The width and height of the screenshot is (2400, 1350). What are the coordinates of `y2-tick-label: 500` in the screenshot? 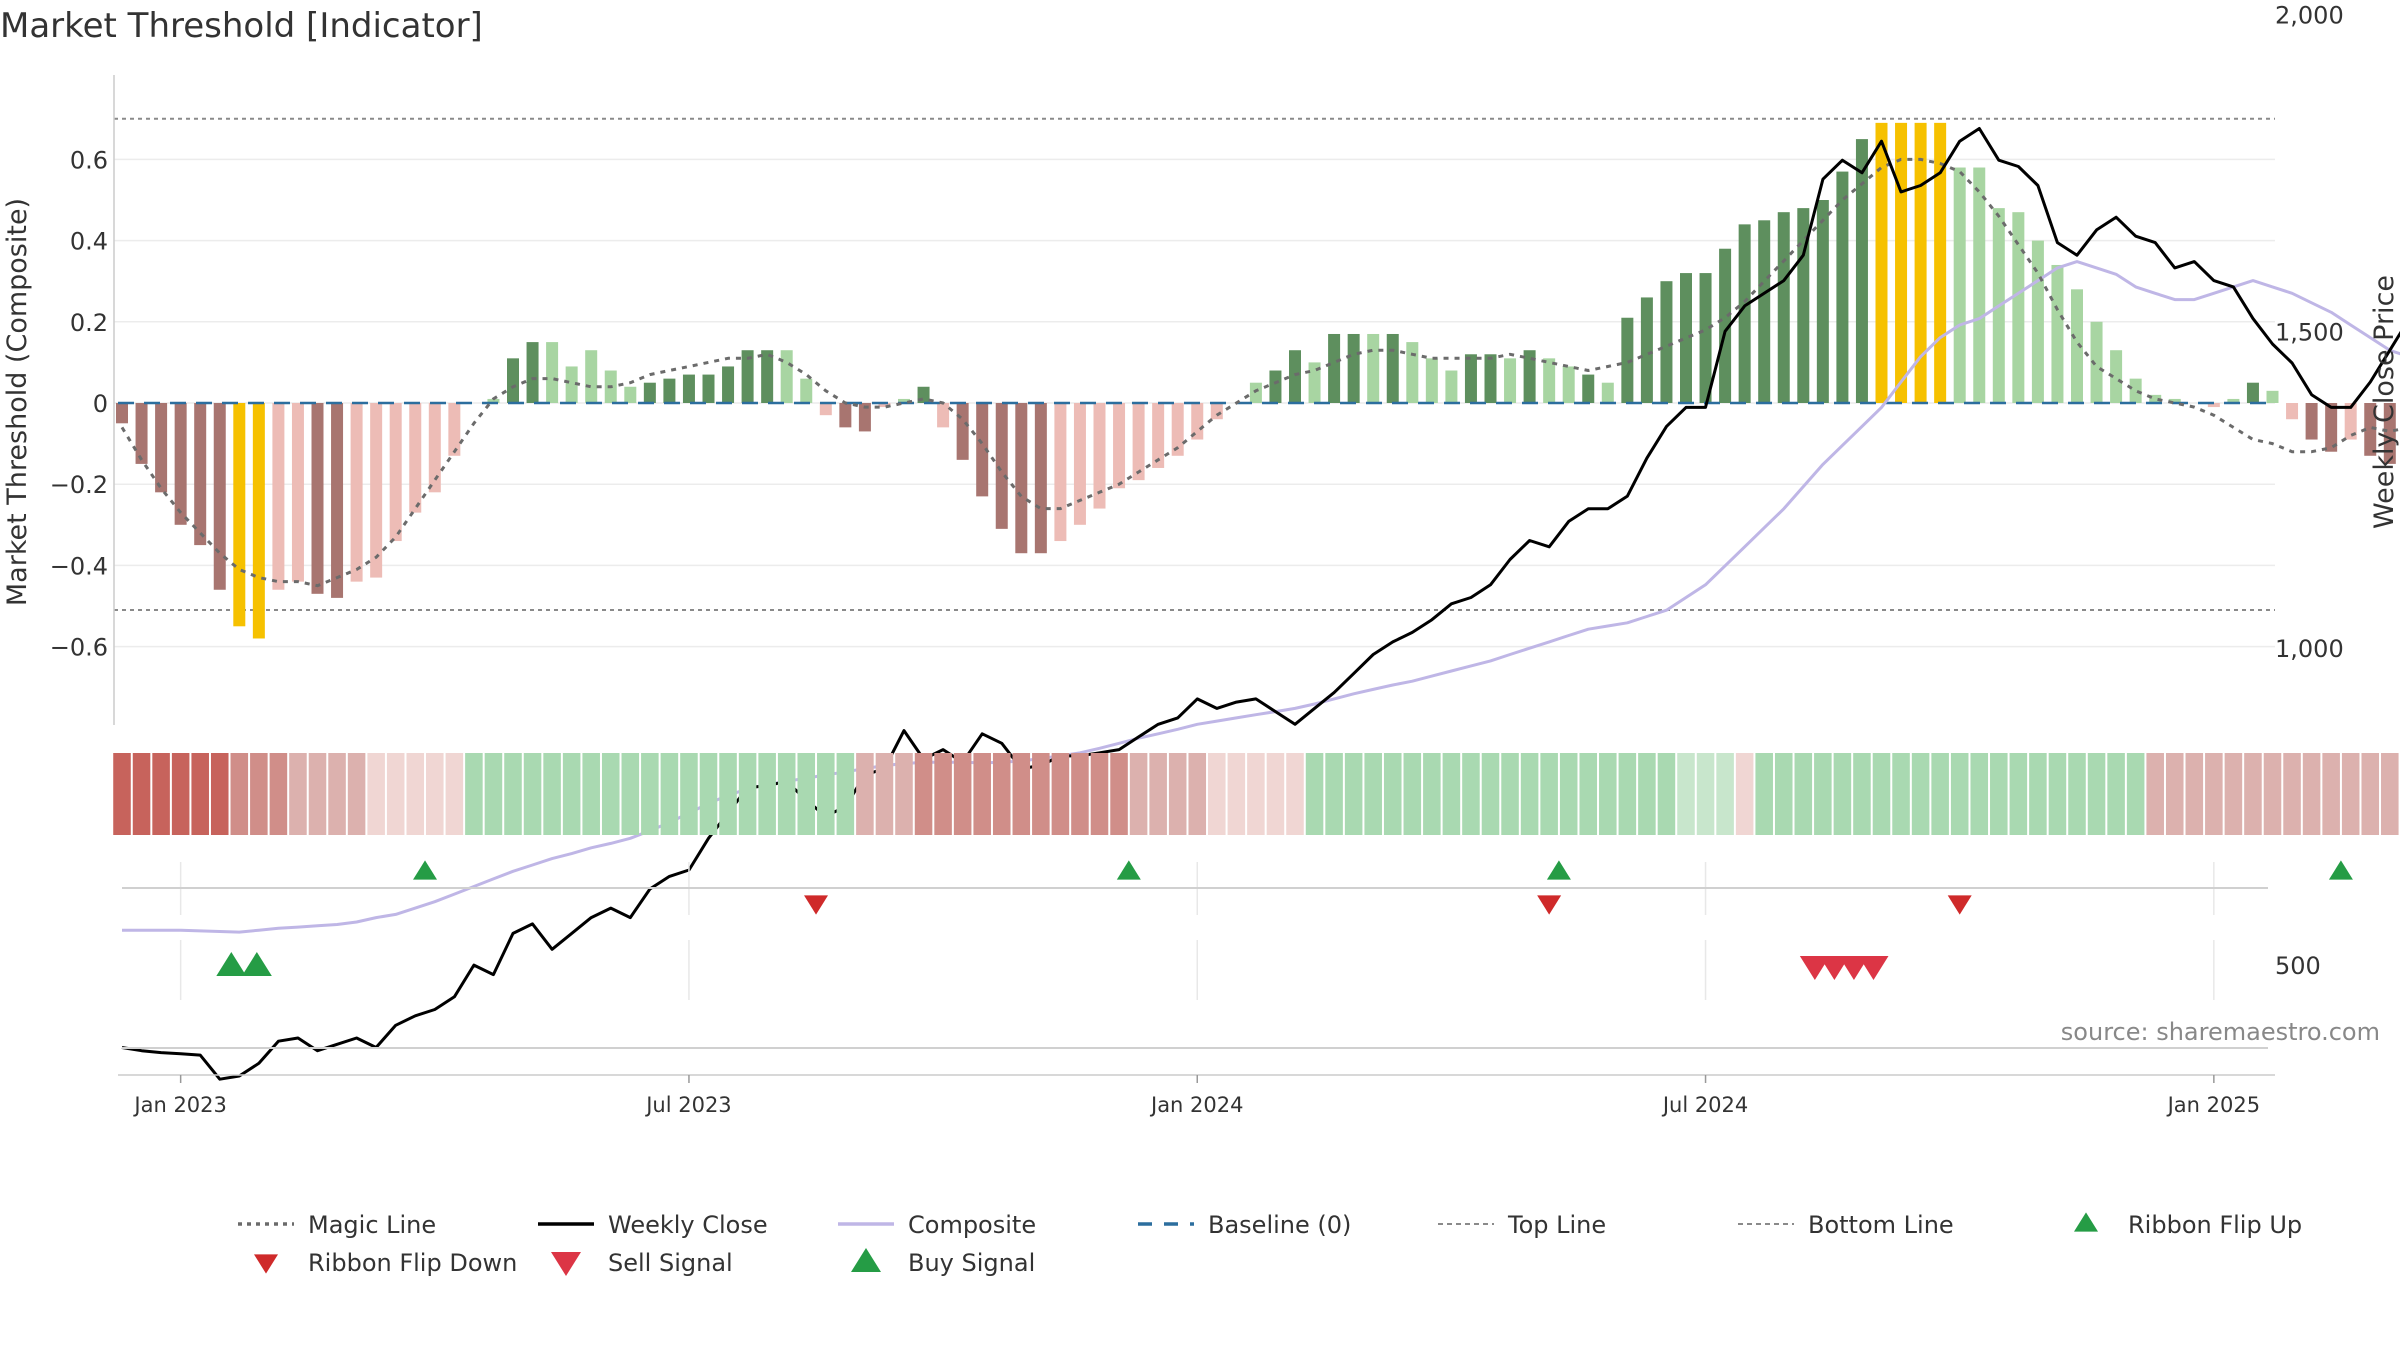 It's located at (2298, 966).